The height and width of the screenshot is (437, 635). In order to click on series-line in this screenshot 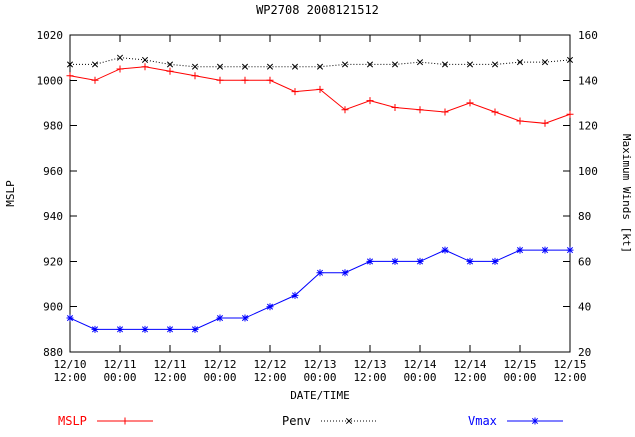, I will do `click(320, 62)`.